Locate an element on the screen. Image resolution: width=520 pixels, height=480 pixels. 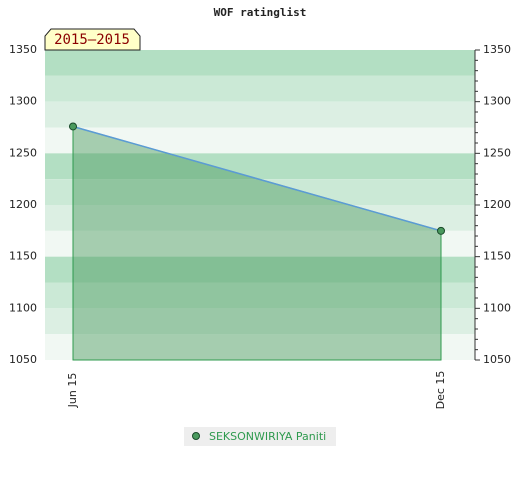
y-tick-label: 1350 is located at coordinates (23, 49).